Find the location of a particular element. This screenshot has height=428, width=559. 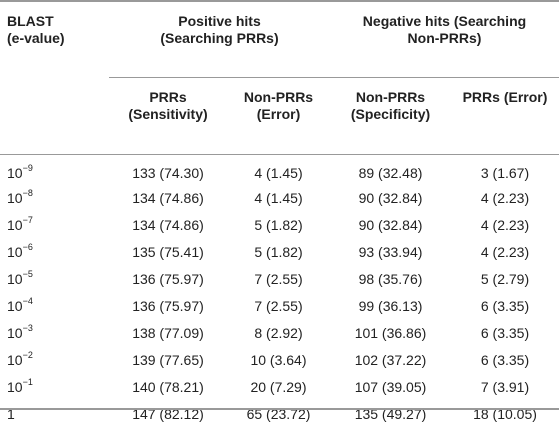

value-cell-c1: 135 (75.41) is located at coordinates (168, 252).